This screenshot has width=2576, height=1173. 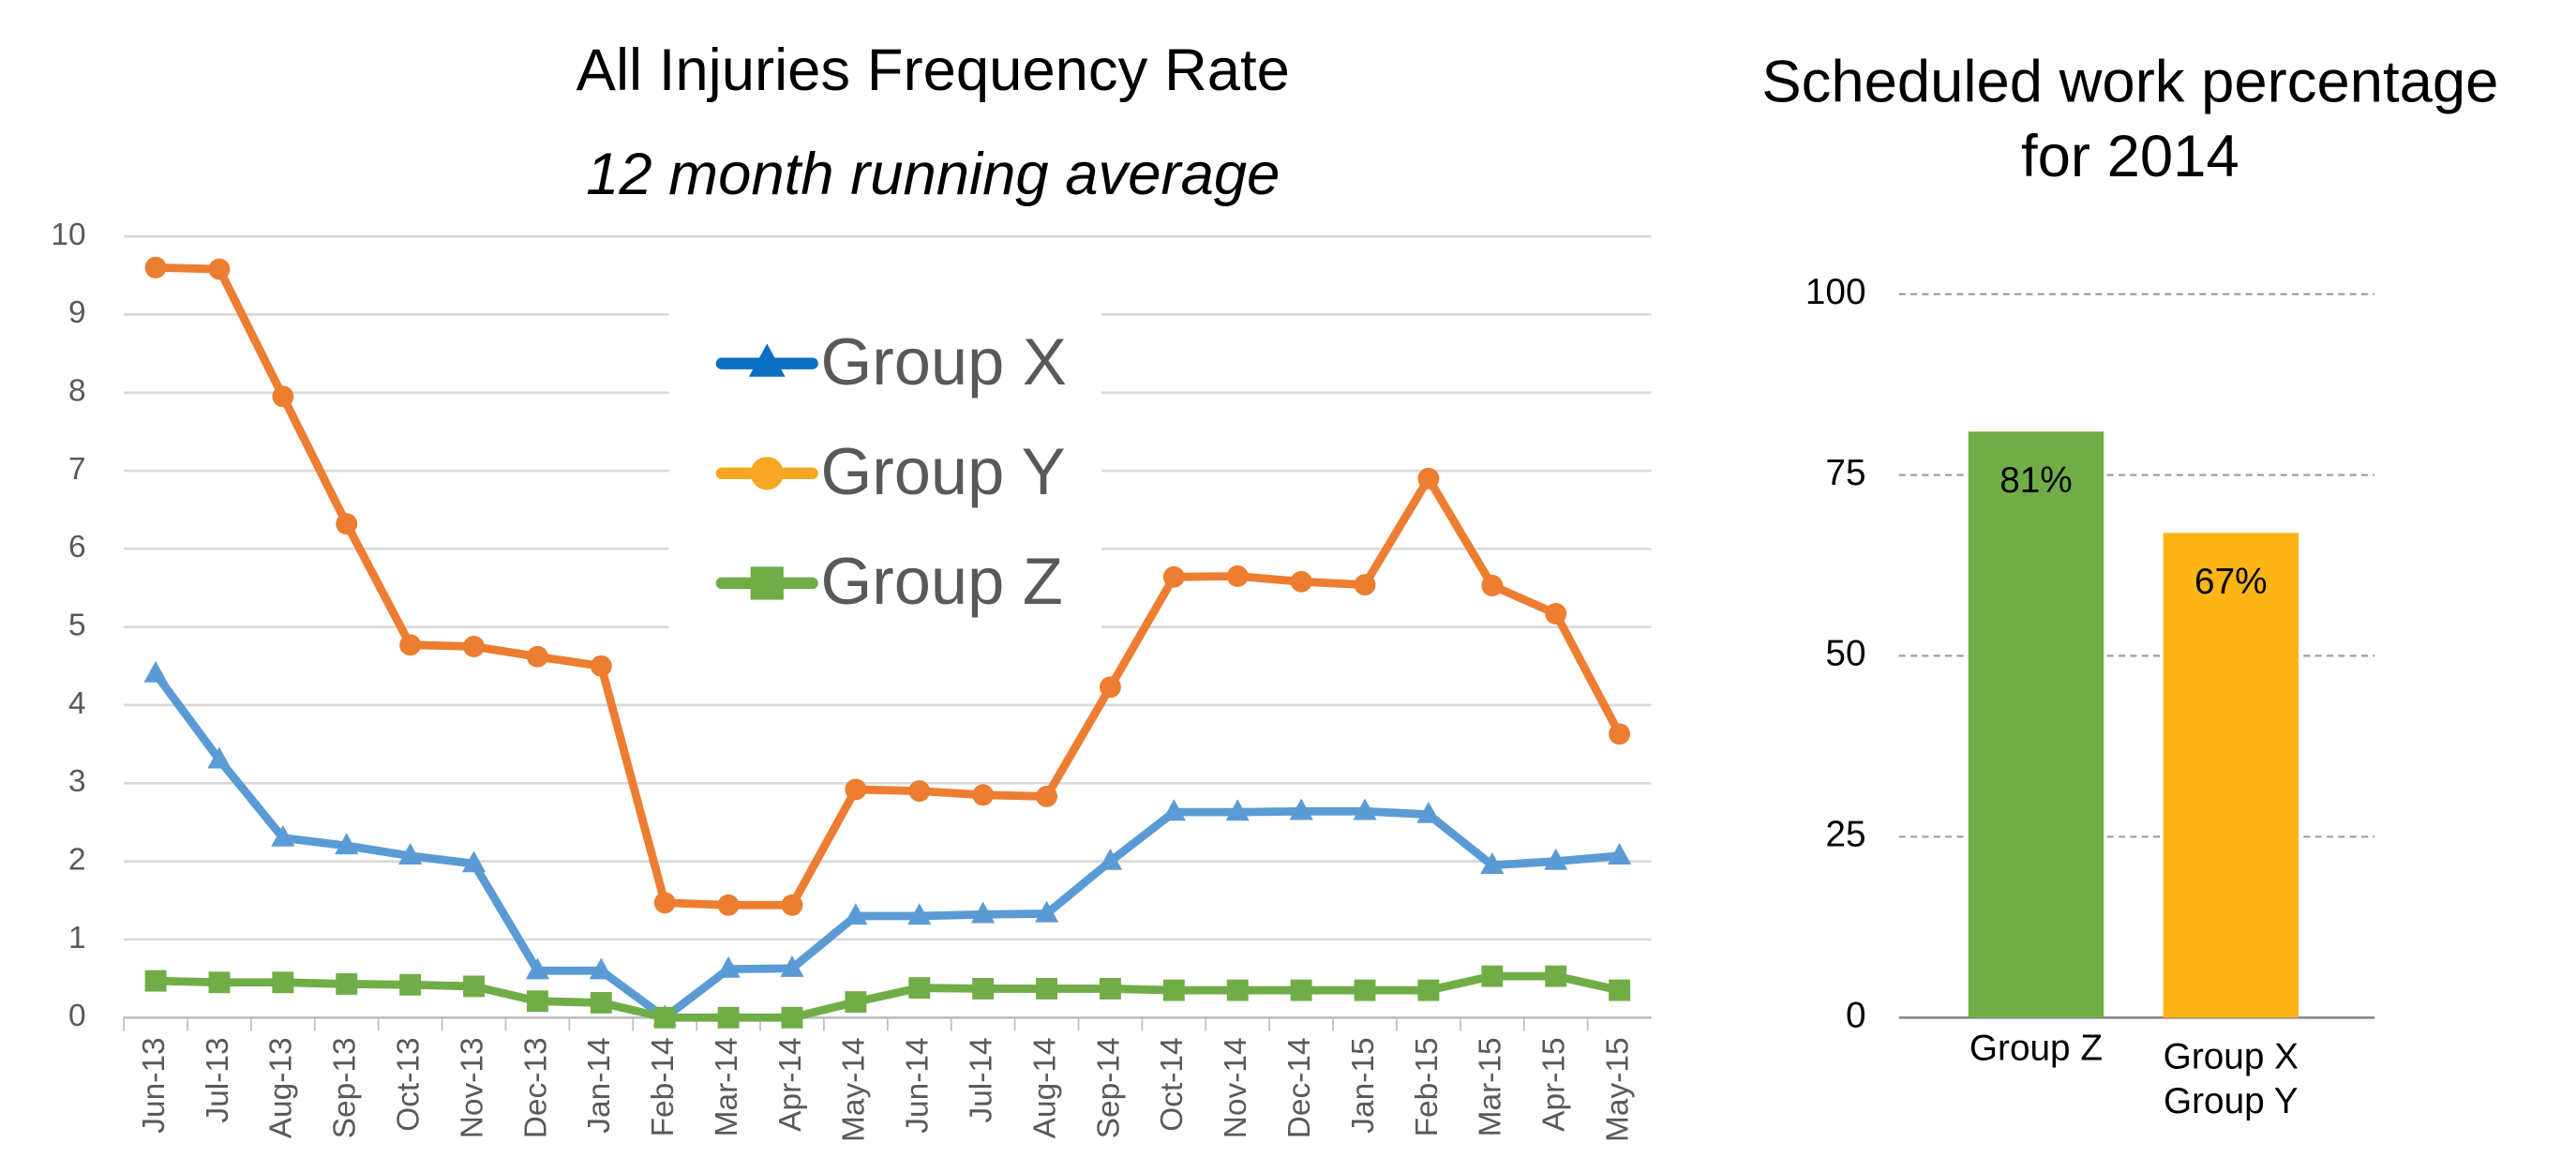 I want to click on y-tick-label: 75, so click(x=1845, y=473).